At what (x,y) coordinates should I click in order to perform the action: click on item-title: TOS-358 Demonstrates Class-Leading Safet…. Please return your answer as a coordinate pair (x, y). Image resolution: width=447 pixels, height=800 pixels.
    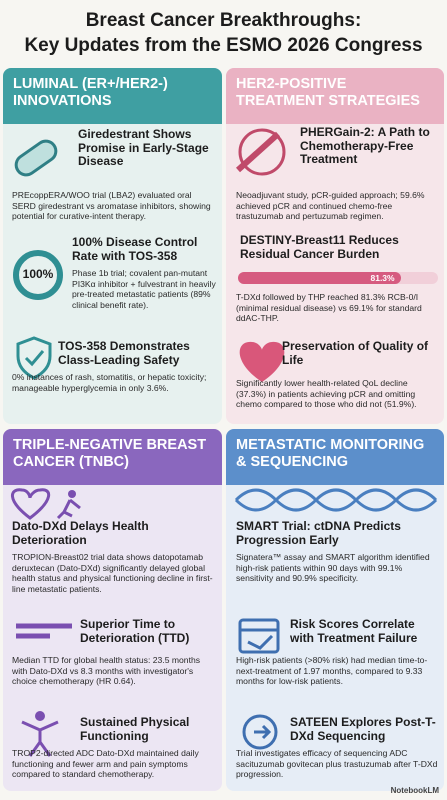
    Looking at the image, I should click on (124, 353).